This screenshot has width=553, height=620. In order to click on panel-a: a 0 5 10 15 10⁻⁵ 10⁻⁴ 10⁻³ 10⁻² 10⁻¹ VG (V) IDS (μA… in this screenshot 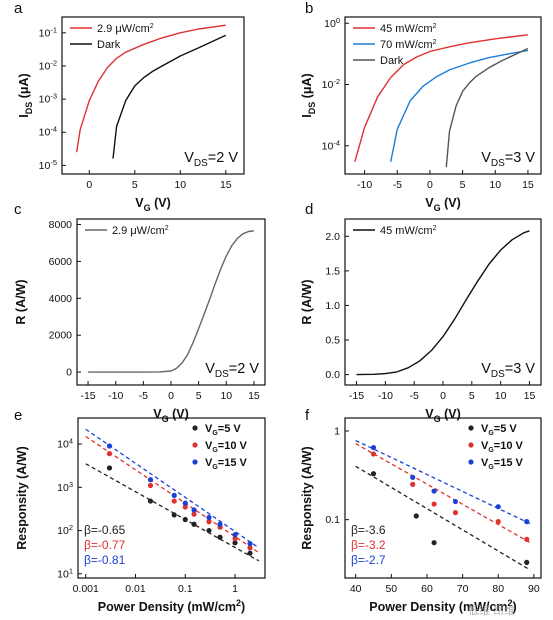, I will do `click(129, 106)`.